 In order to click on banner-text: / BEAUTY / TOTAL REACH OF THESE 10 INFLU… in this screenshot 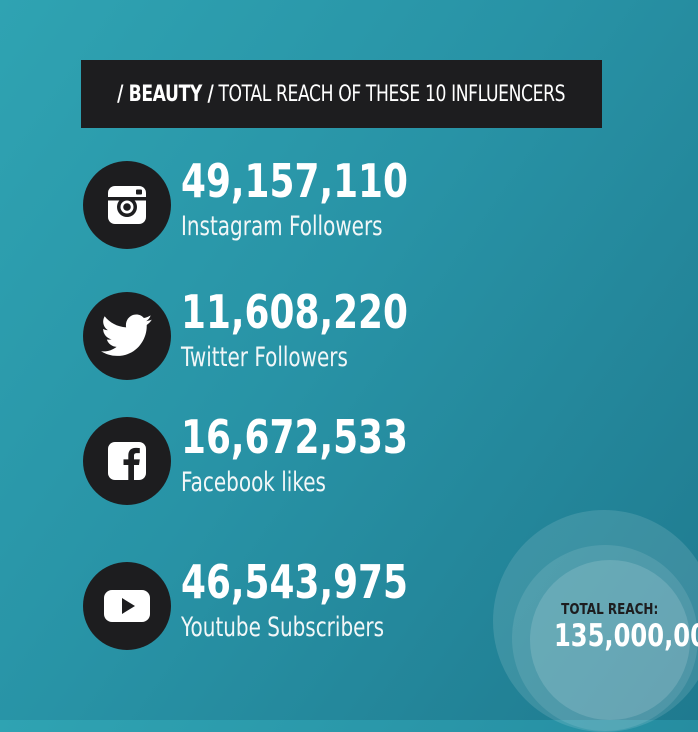, I will do `click(342, 94)`.